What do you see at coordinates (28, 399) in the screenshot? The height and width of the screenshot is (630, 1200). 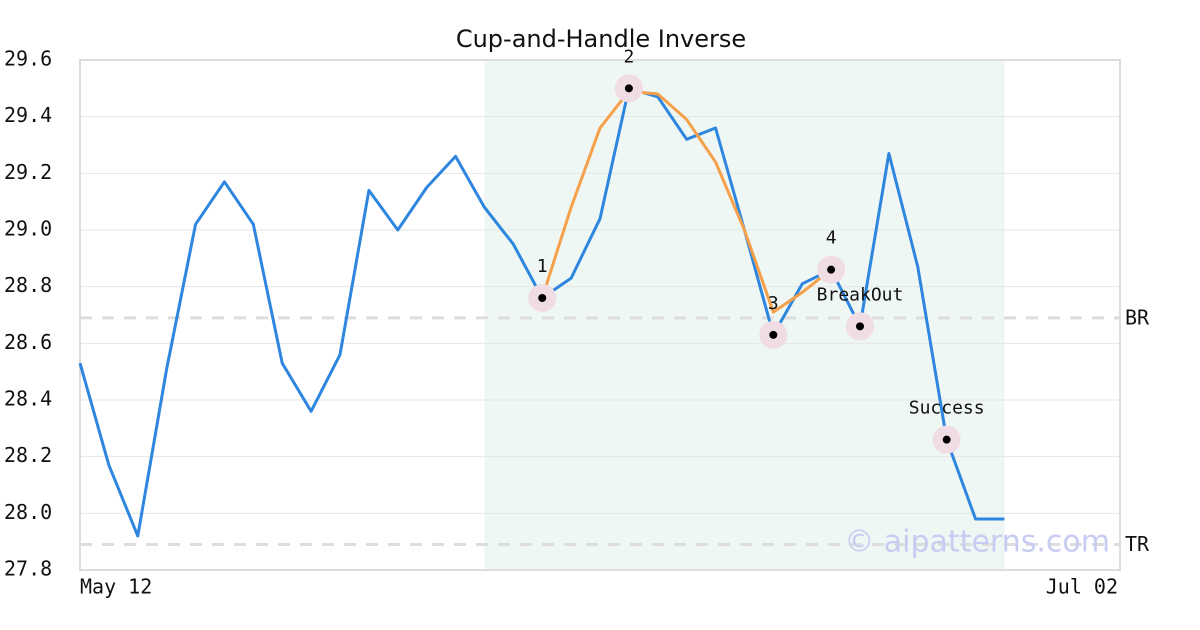 I see `y-tick-label: 28.4` at bounding box center [28, 399].